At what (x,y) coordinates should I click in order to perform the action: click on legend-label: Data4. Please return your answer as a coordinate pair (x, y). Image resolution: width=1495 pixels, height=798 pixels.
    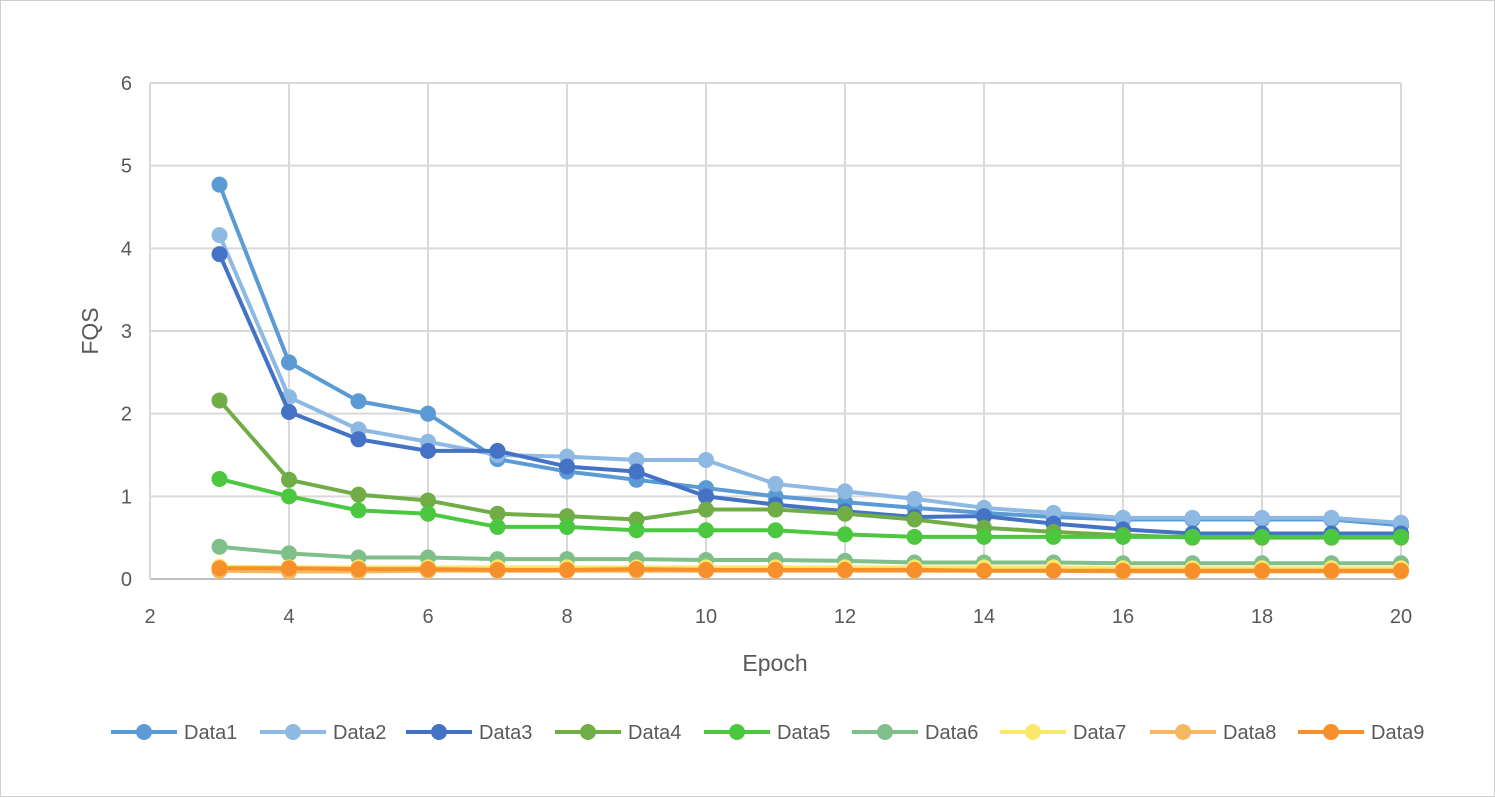
    Looking at the image, I should click on (654, 733).